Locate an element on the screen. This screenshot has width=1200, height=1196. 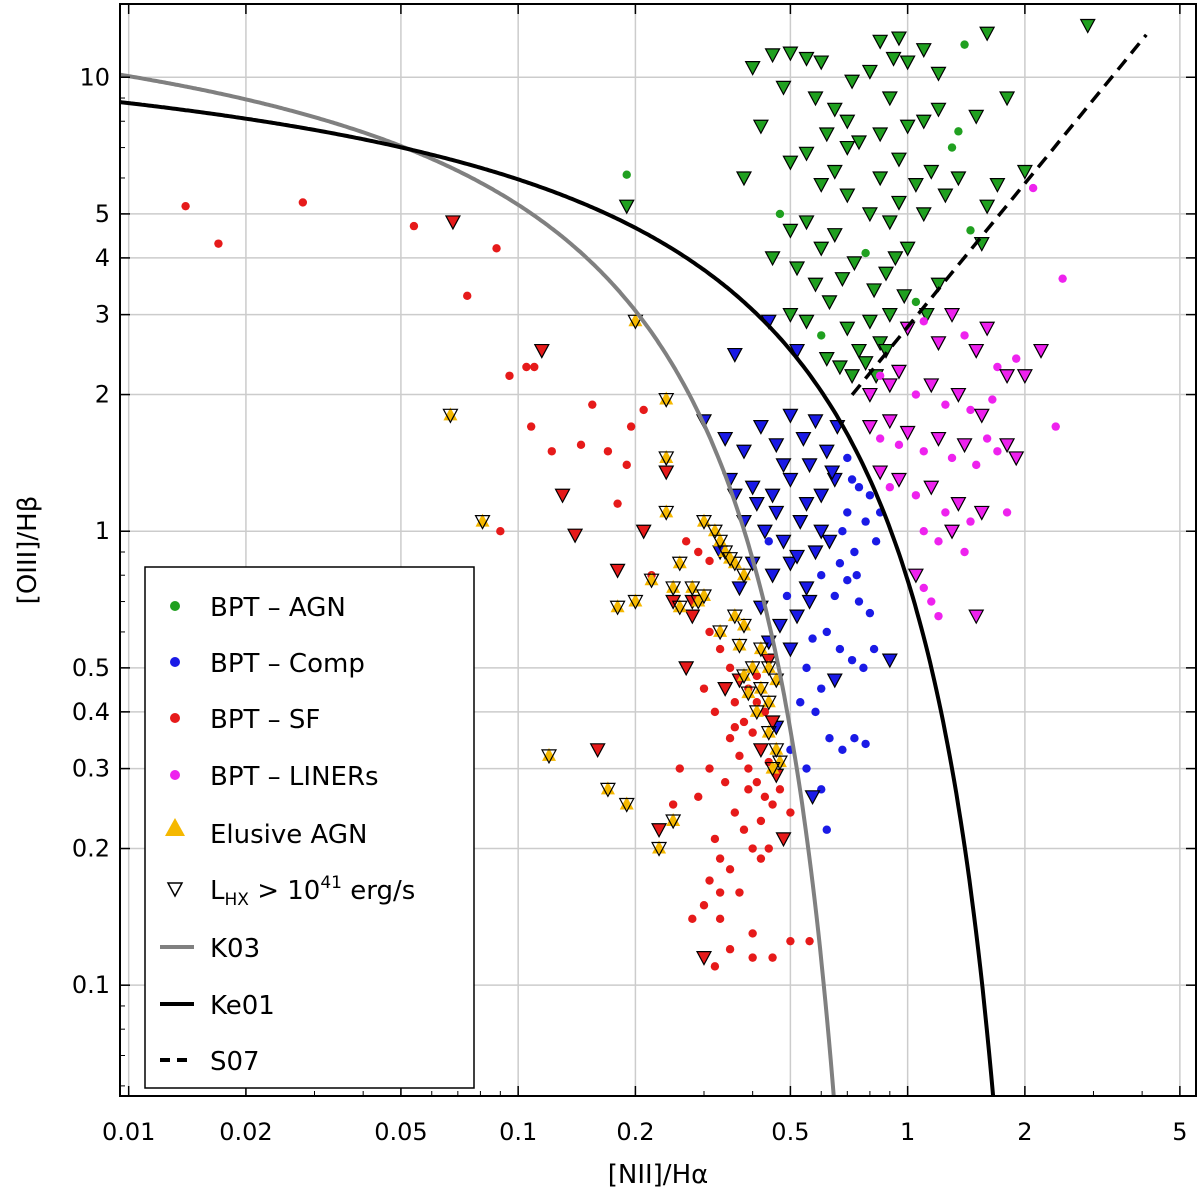
legend-label-ke01: Ke01 is located at coordinates (242, 1006).